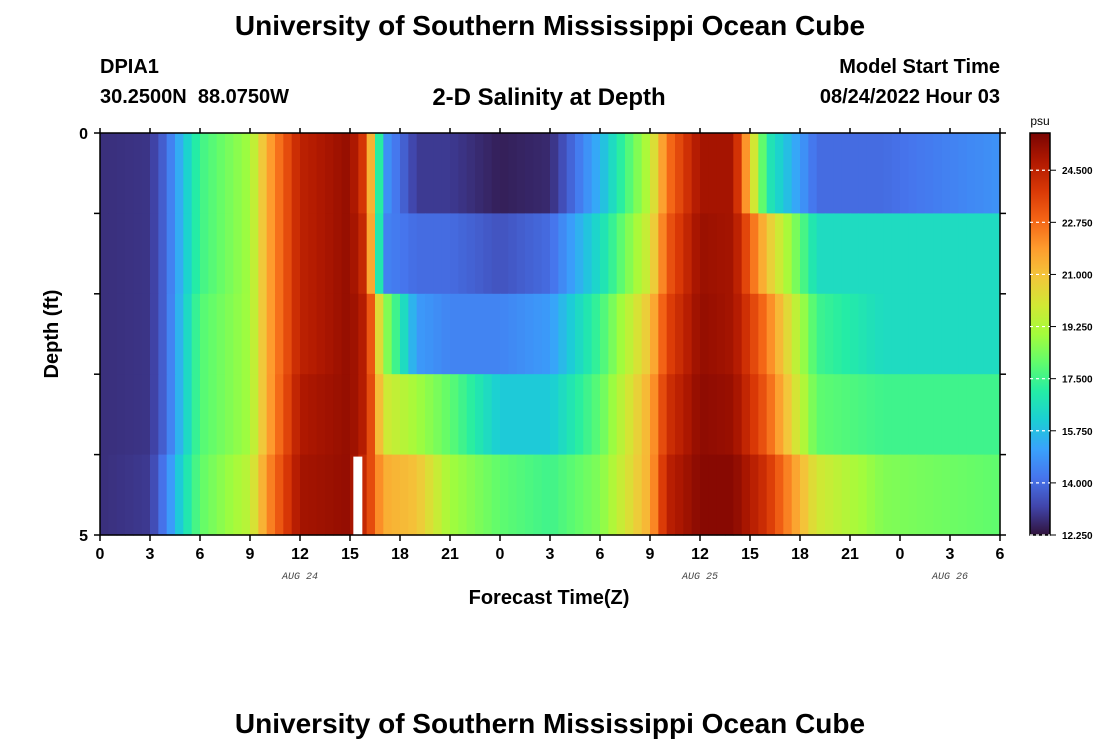 This screenshot has height=750, width=1100. Describe the element at coordinates (650, 554) in the screenshot. I see `x-tick-label: 9` at that location.